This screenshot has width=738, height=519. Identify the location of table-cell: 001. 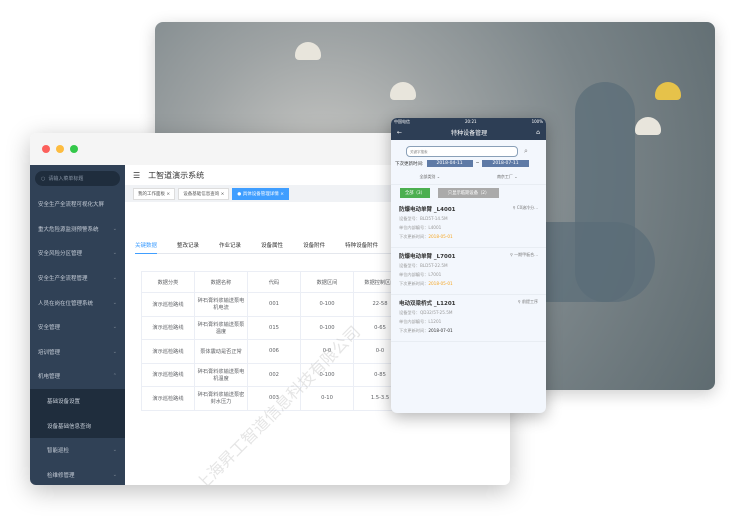
(274, 304).